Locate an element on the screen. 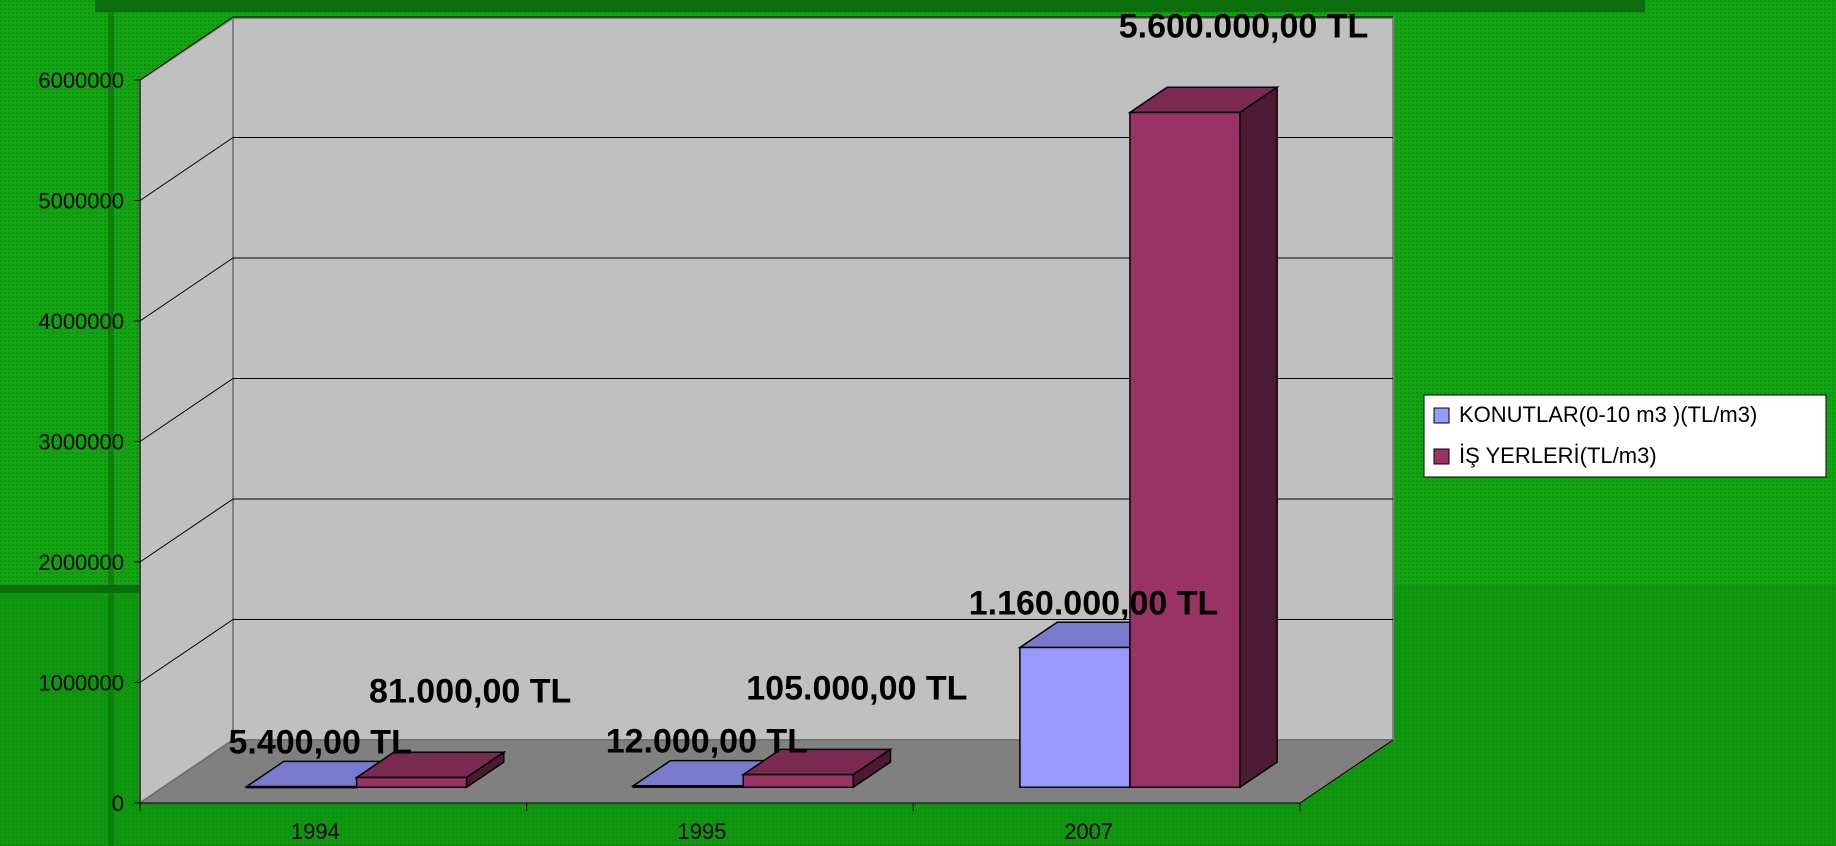 The width and height of the screenshot is (1836, 846). top-band is located at coordinates (870, 6).